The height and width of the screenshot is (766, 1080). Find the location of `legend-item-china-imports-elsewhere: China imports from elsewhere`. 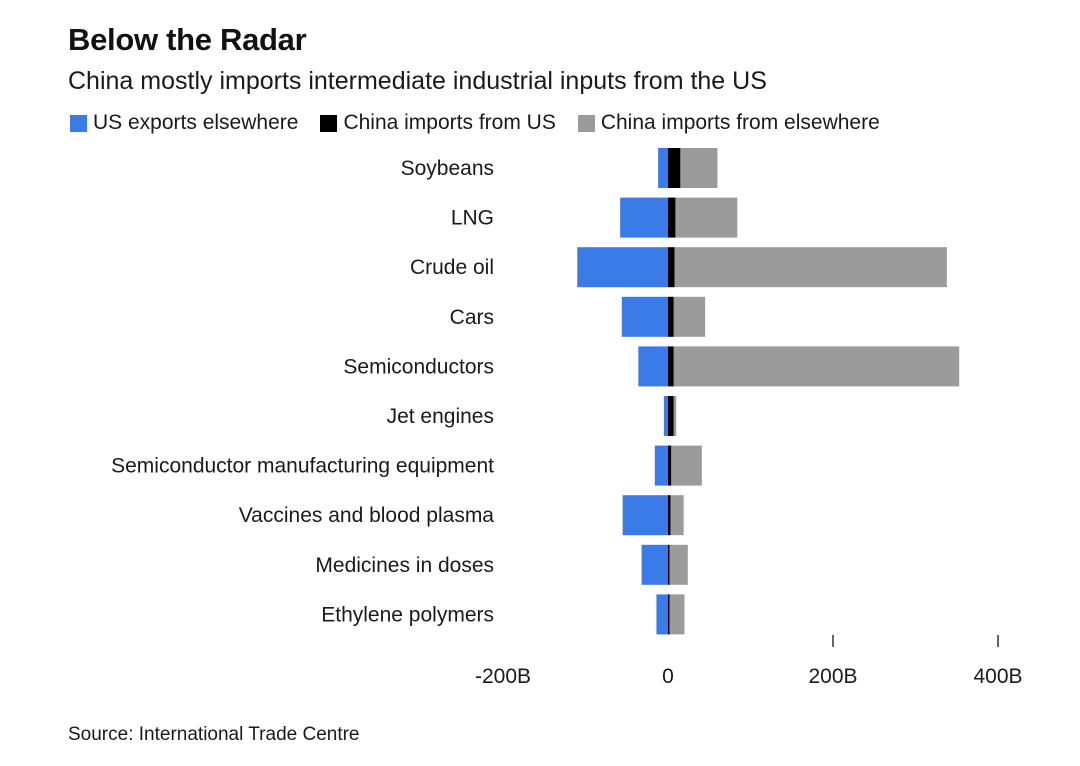

legend-item-china-imports-elsewhere: China imports from elsewhere is located at coordinates (728, 123).